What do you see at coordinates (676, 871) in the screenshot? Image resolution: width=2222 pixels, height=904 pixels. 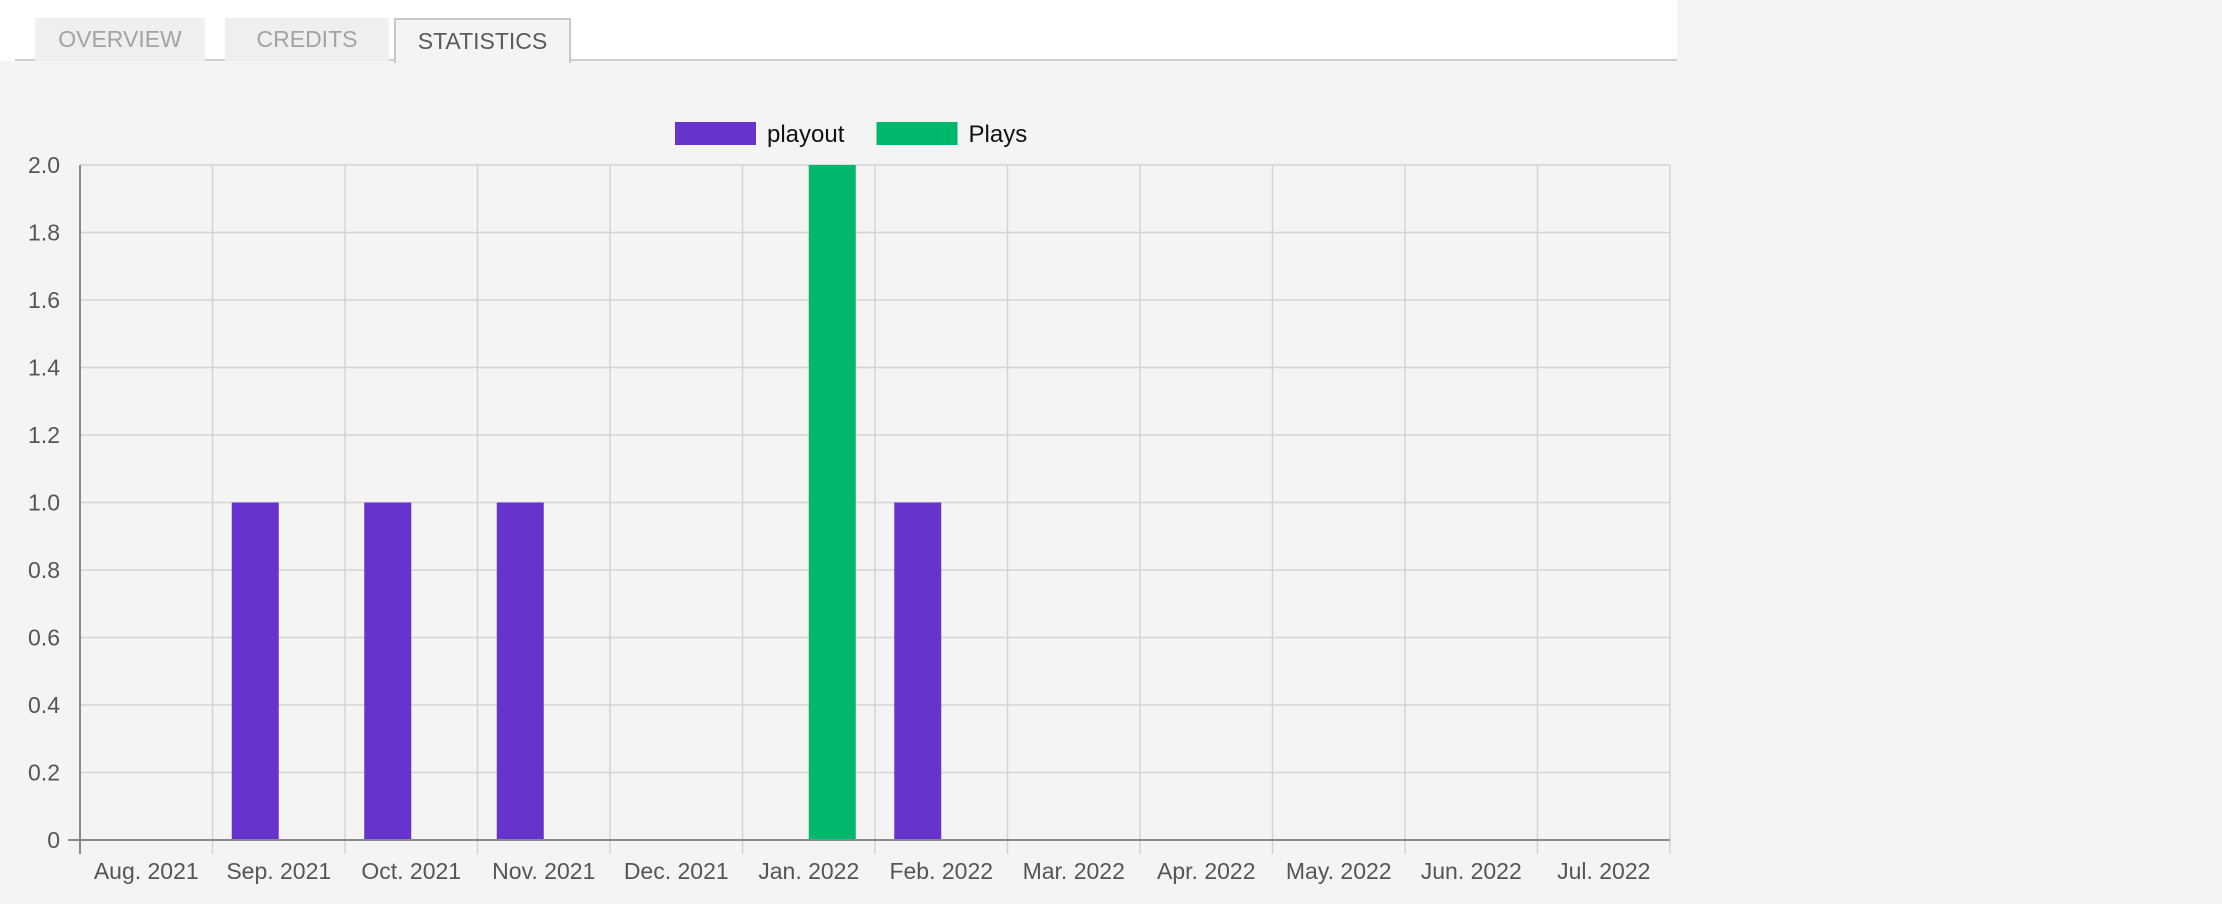 I see `x-tick-label: Dec. 2021` at bounding box center [676, 871].